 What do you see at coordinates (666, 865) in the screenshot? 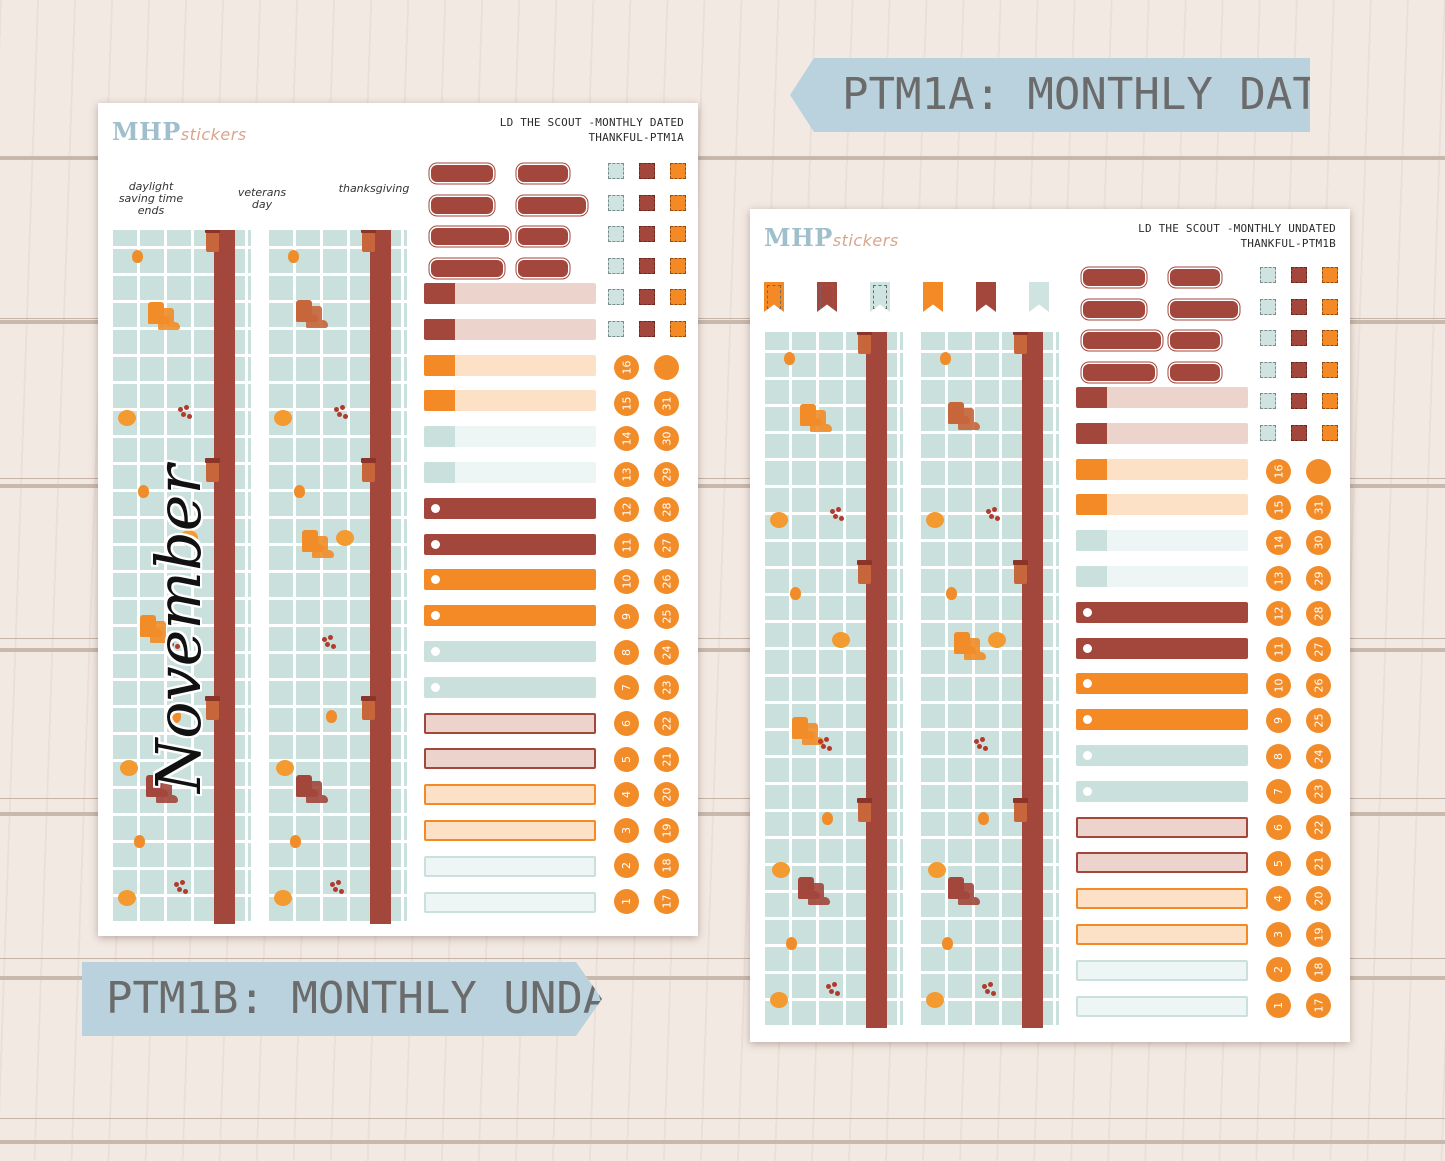
I see `date-number: 18` at bounding box center [666, 865].